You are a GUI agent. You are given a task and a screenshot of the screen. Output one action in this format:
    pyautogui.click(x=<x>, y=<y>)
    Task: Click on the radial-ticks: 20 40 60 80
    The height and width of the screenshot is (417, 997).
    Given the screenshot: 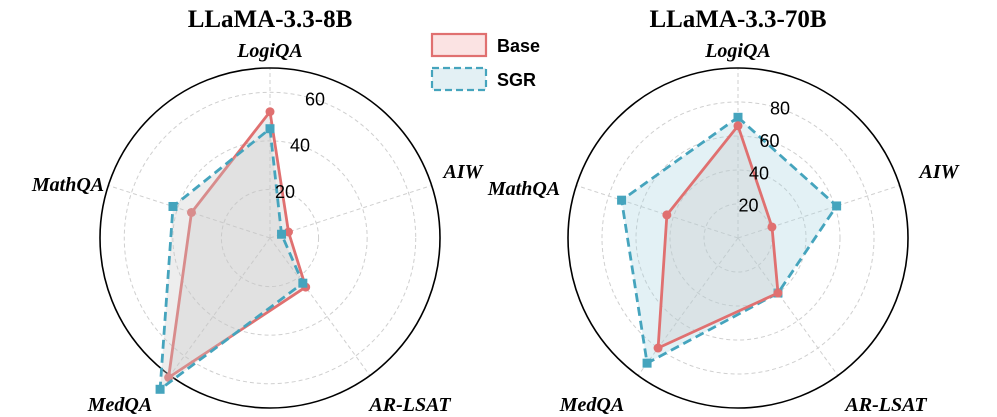 What is the action you would take?
    pyautogui.click(x=764, y=157)
    